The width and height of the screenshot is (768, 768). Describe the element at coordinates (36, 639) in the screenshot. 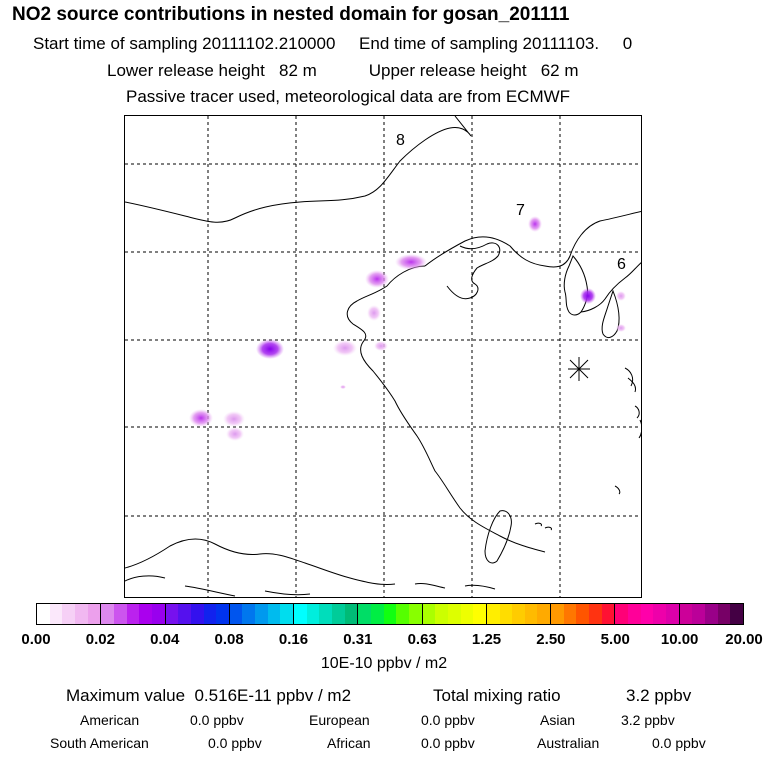

I see `colorbar-tick-label: 0.00` at that location.